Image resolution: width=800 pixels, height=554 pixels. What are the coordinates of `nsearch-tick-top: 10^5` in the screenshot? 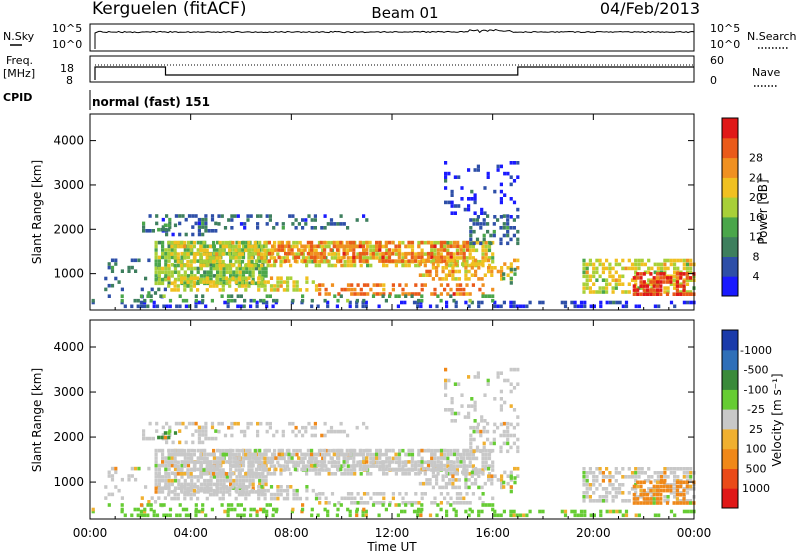 It's located at (725, 28).